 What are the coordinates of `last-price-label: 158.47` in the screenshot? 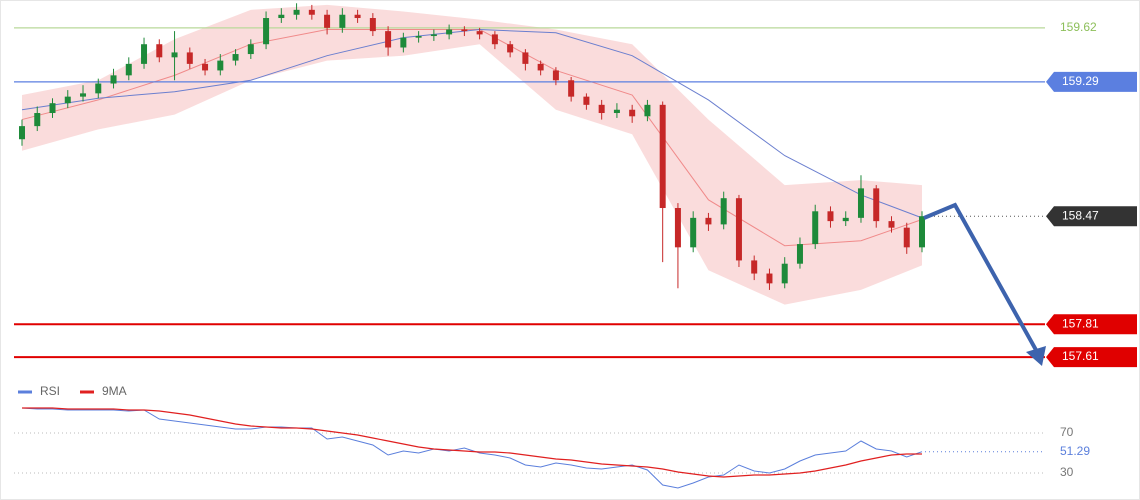 It's located at (1080, 215).